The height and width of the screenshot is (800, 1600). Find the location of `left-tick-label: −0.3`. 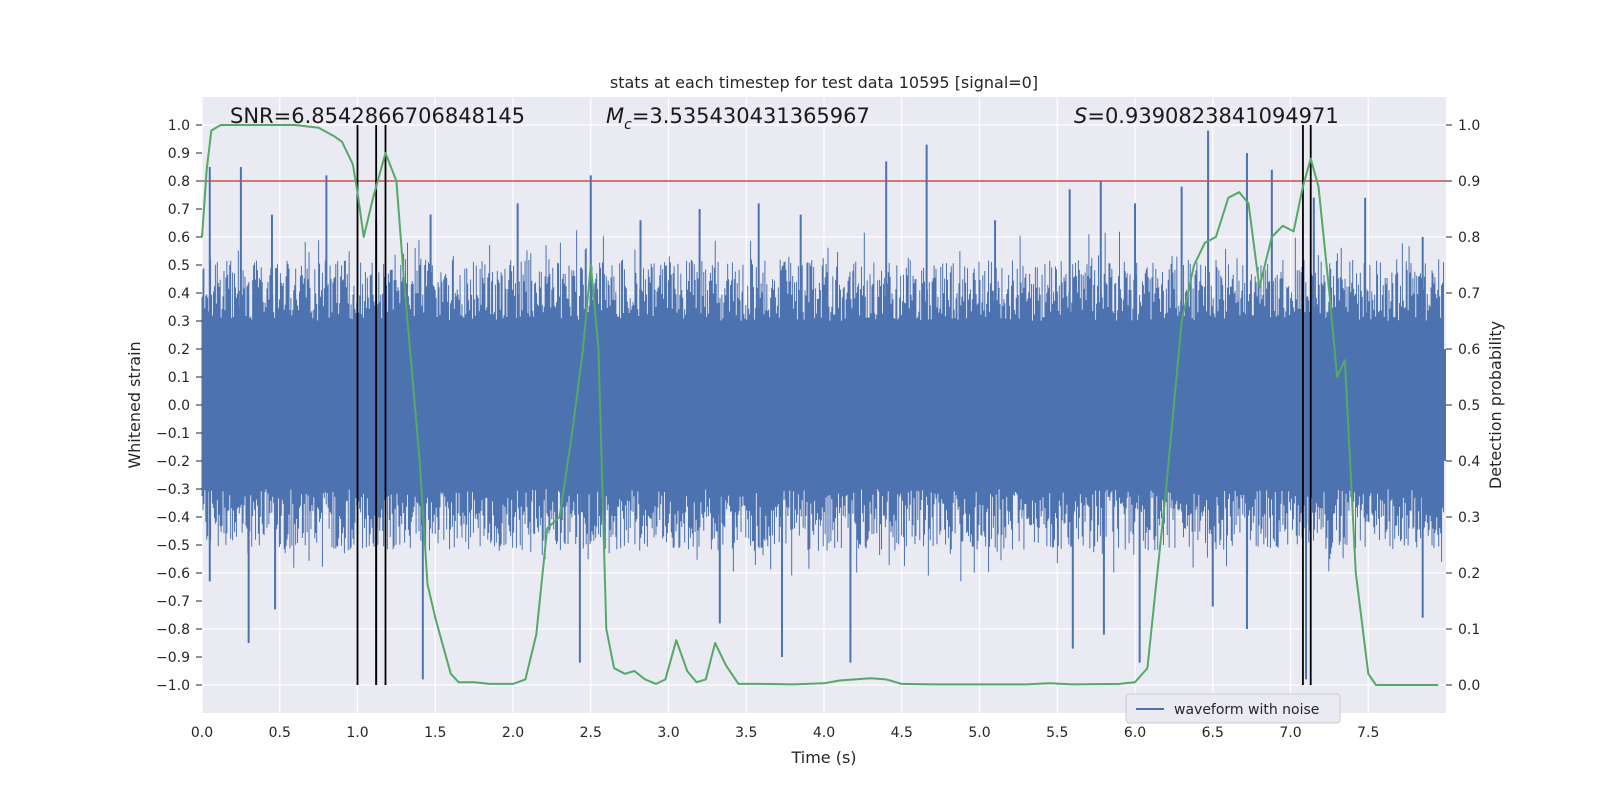

left-tick-label: −0.3 is located at coordinates (173, 490).